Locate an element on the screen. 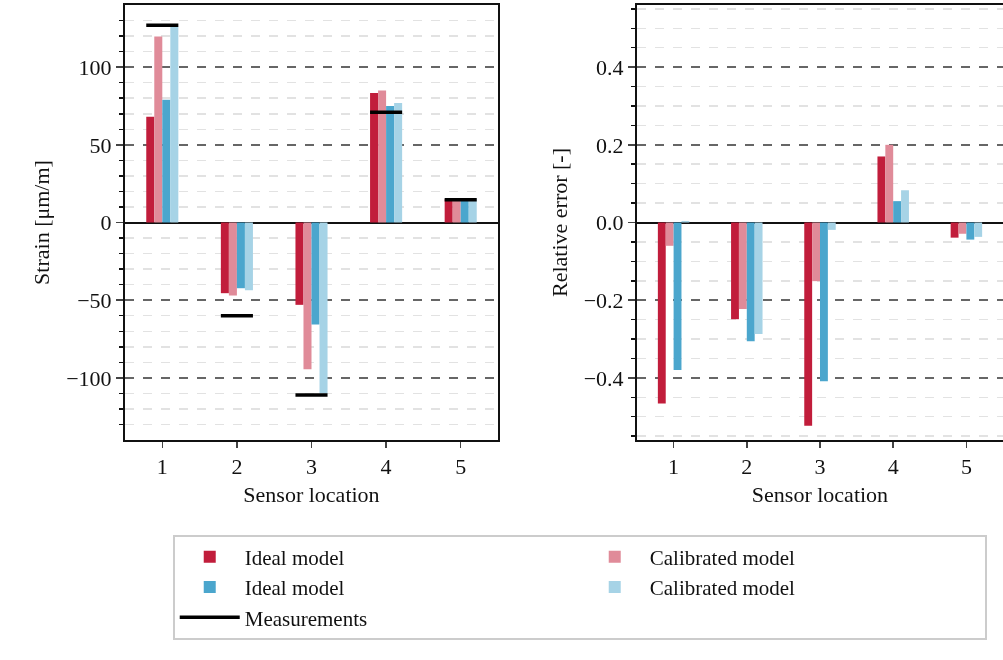 This screenshot has height=660, width=1003. legend-label: Measurements is located at coordinates (306, 618).